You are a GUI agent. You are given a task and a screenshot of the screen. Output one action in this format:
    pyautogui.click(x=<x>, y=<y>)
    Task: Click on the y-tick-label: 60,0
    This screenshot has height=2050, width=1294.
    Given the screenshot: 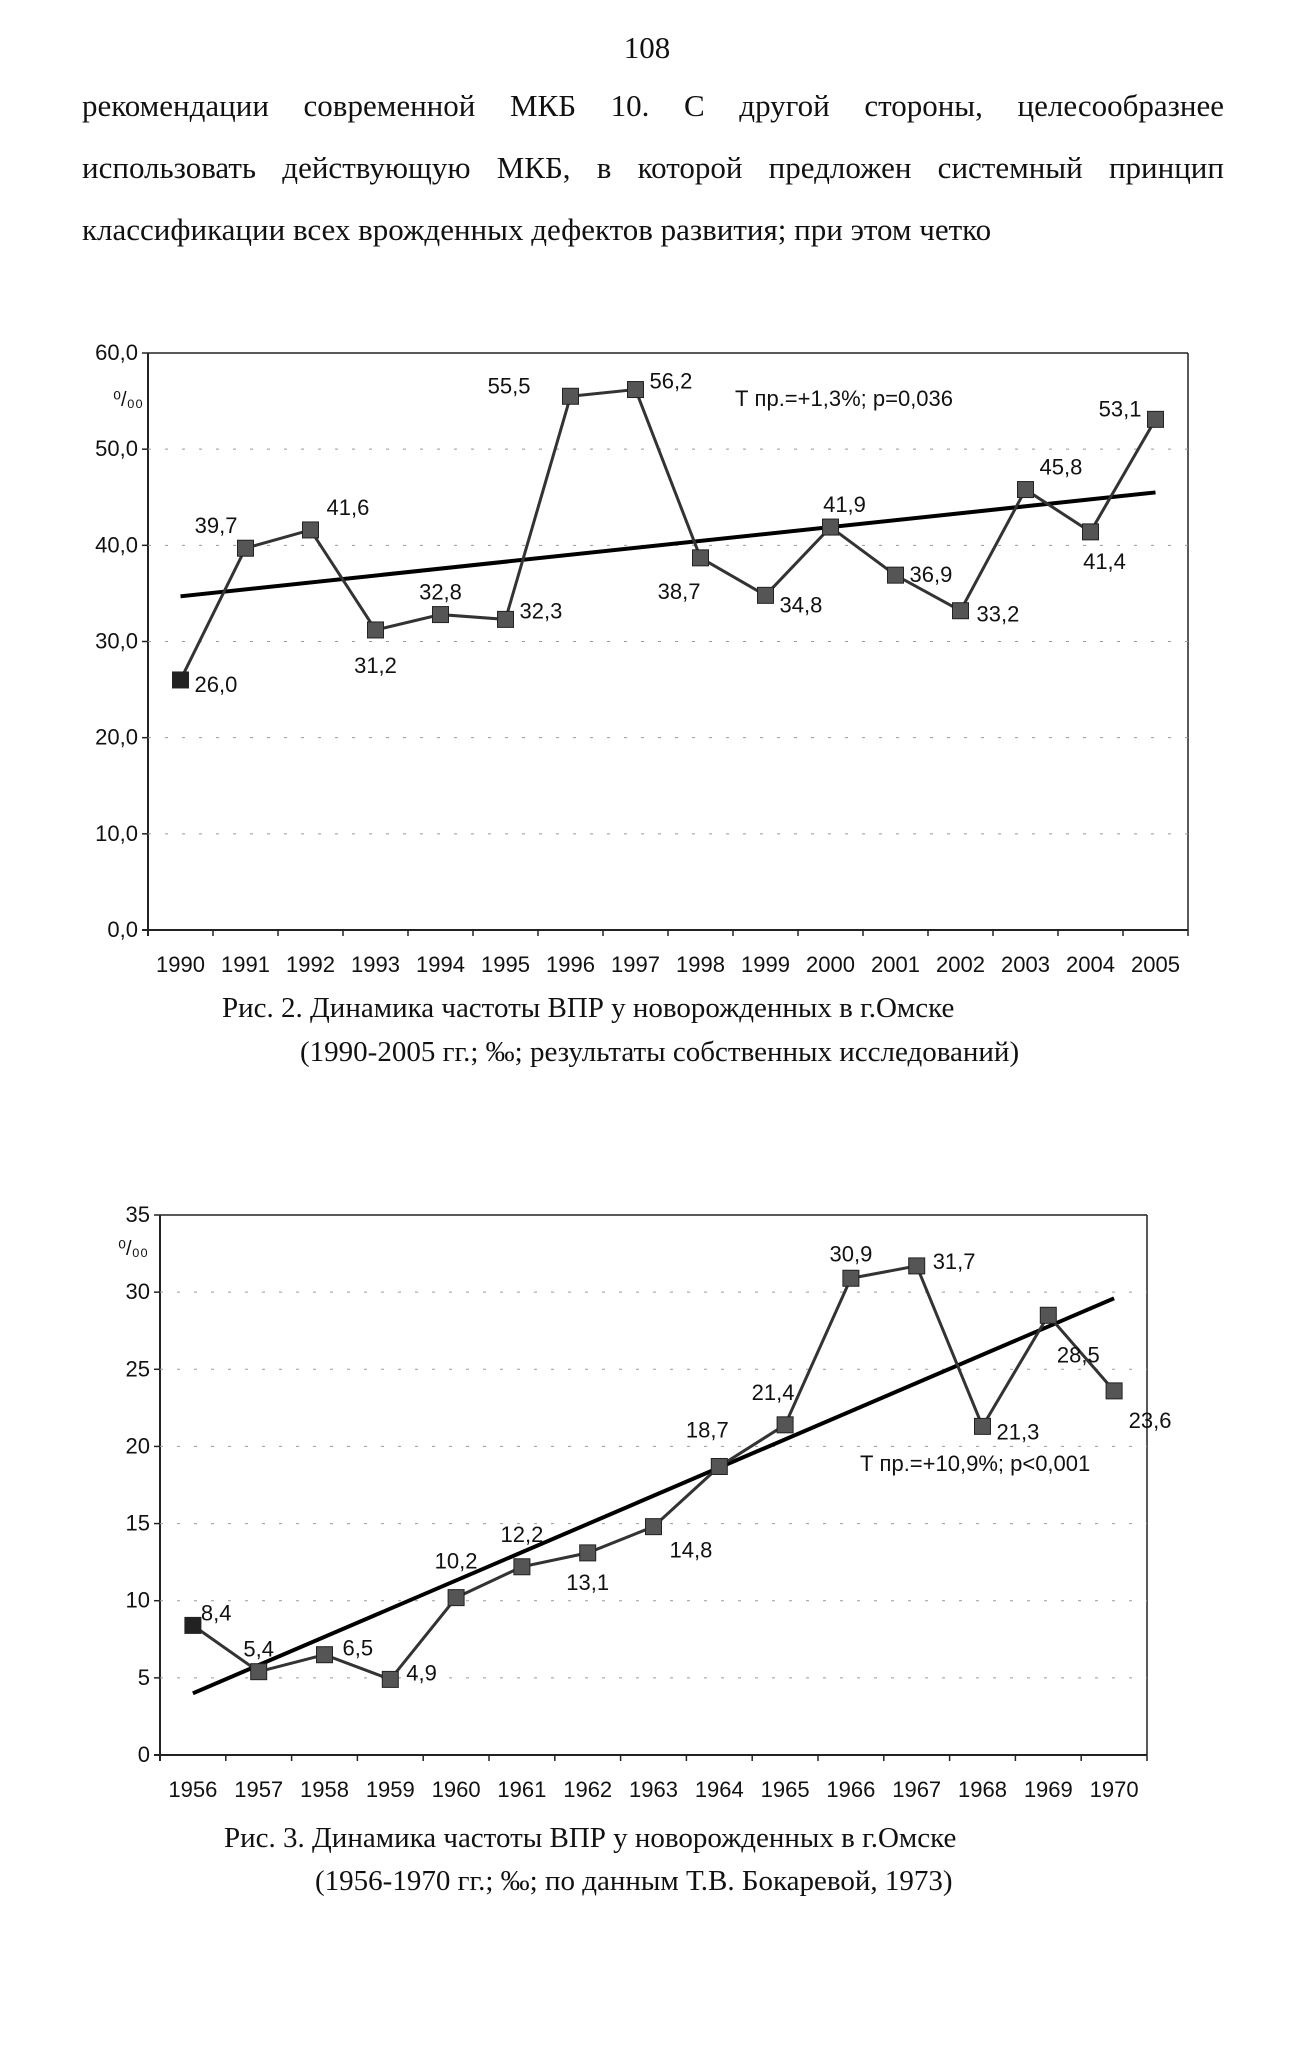 What is the action you would take?
    pyautogui.click(x=116, y=352)
    